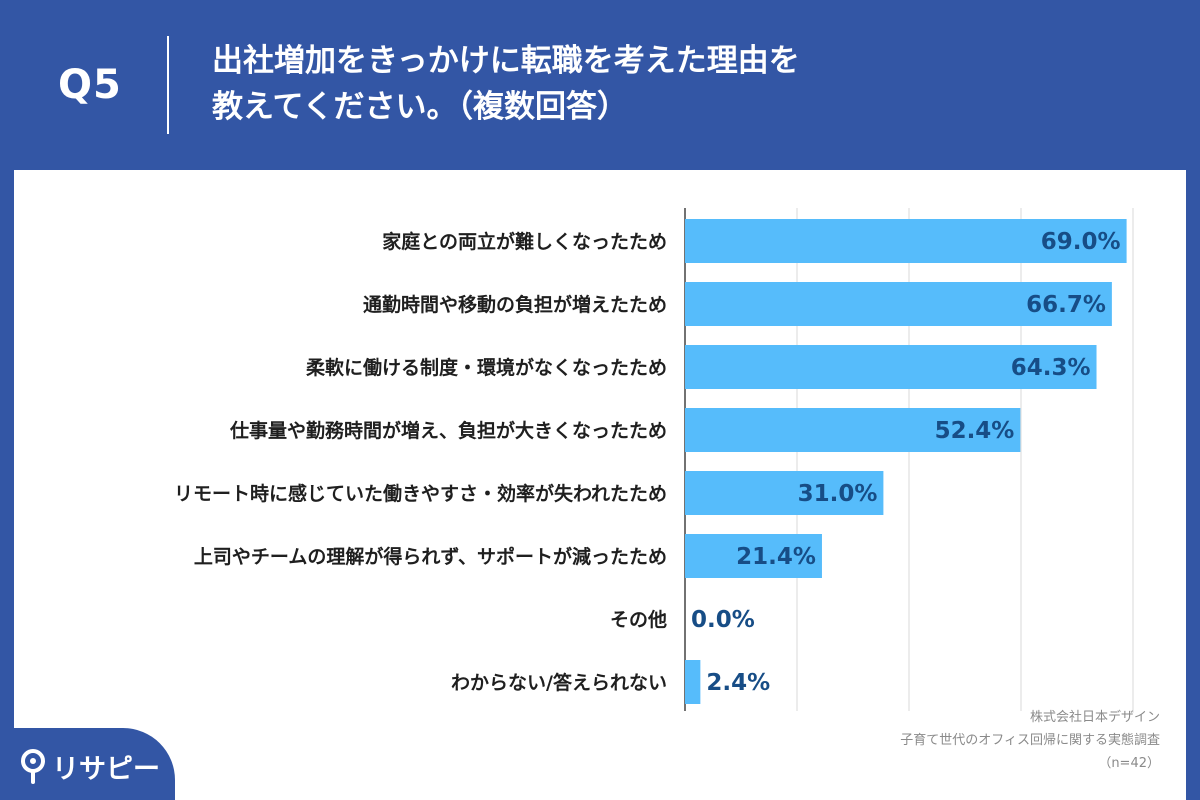 The image size is (1200, 800). I want to click on map-pin-icon, so click(33, 766).